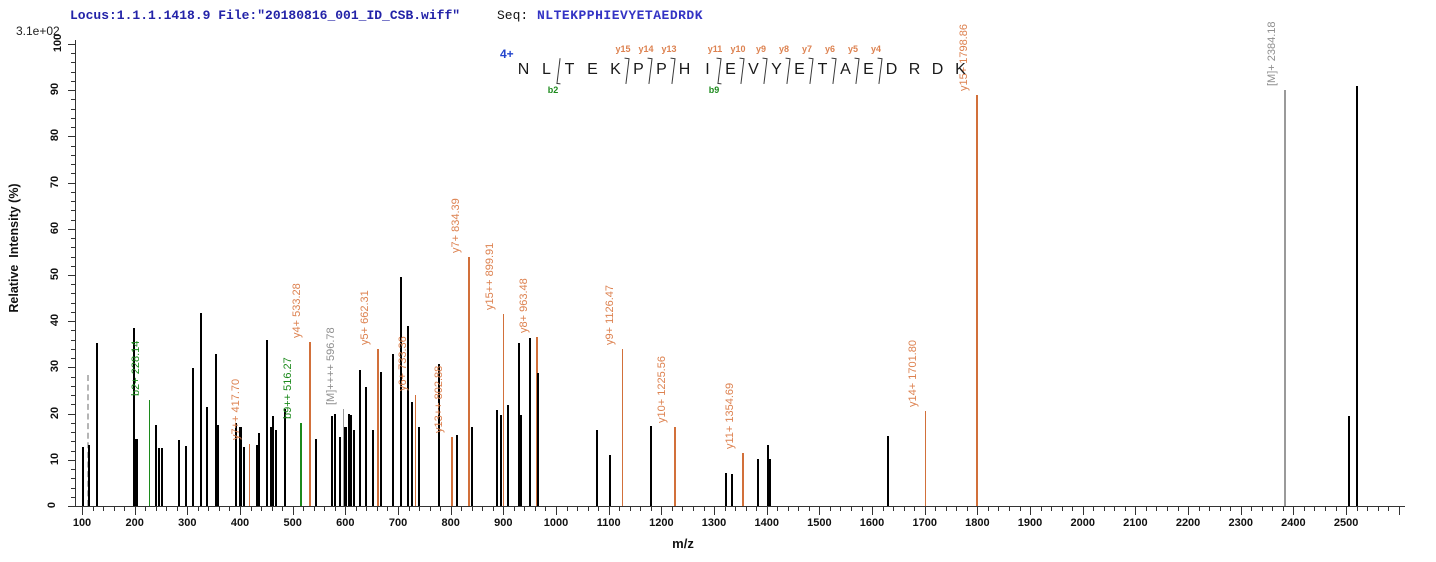  What do you see at coordinates (1082, 523) in the screenshot?
I see `x-axis-tick-label: 2000` at bounding box center [1082, 523].